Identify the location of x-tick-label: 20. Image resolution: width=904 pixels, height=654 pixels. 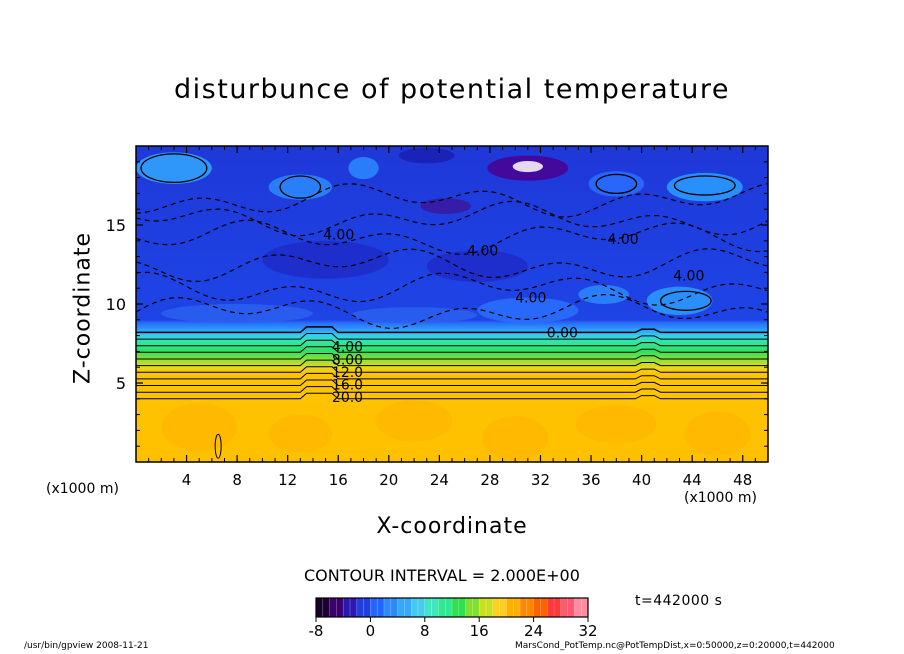
(388, 480).